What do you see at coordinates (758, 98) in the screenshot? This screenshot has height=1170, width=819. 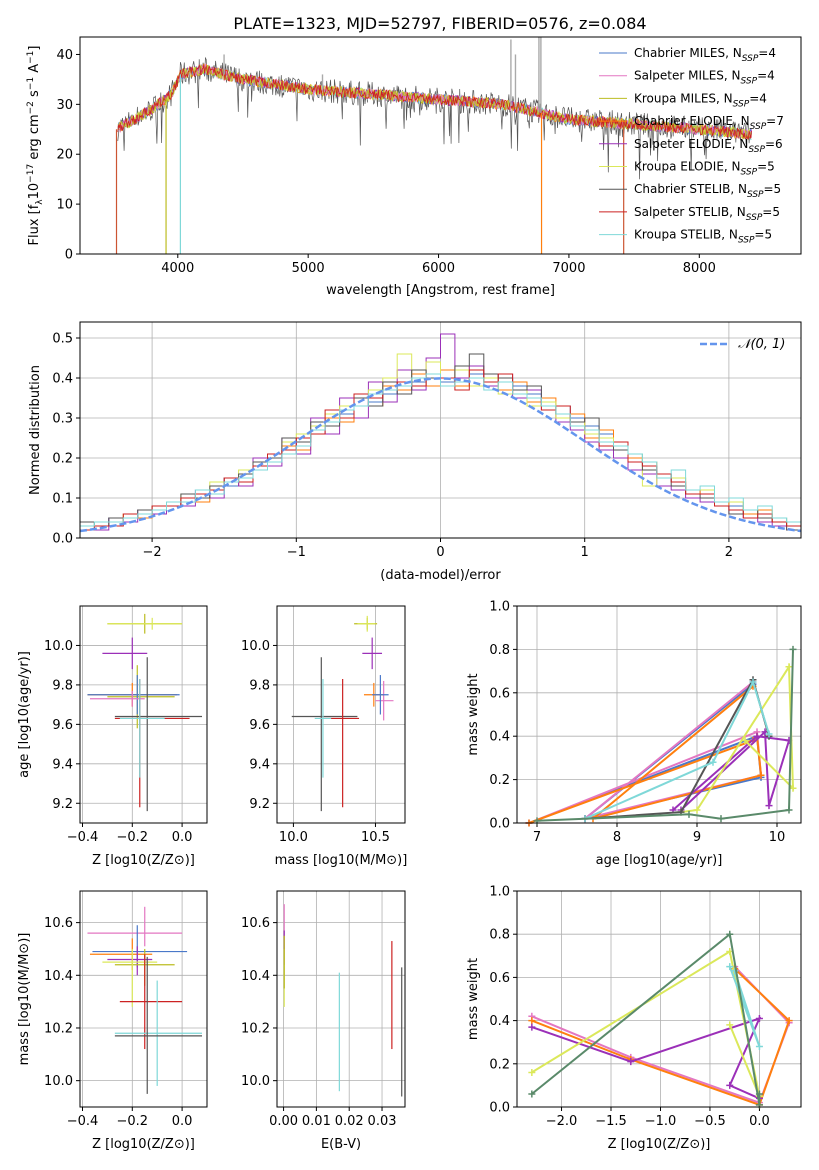 I see `legend-entry-part: =4` at bounding box center [758, 98].